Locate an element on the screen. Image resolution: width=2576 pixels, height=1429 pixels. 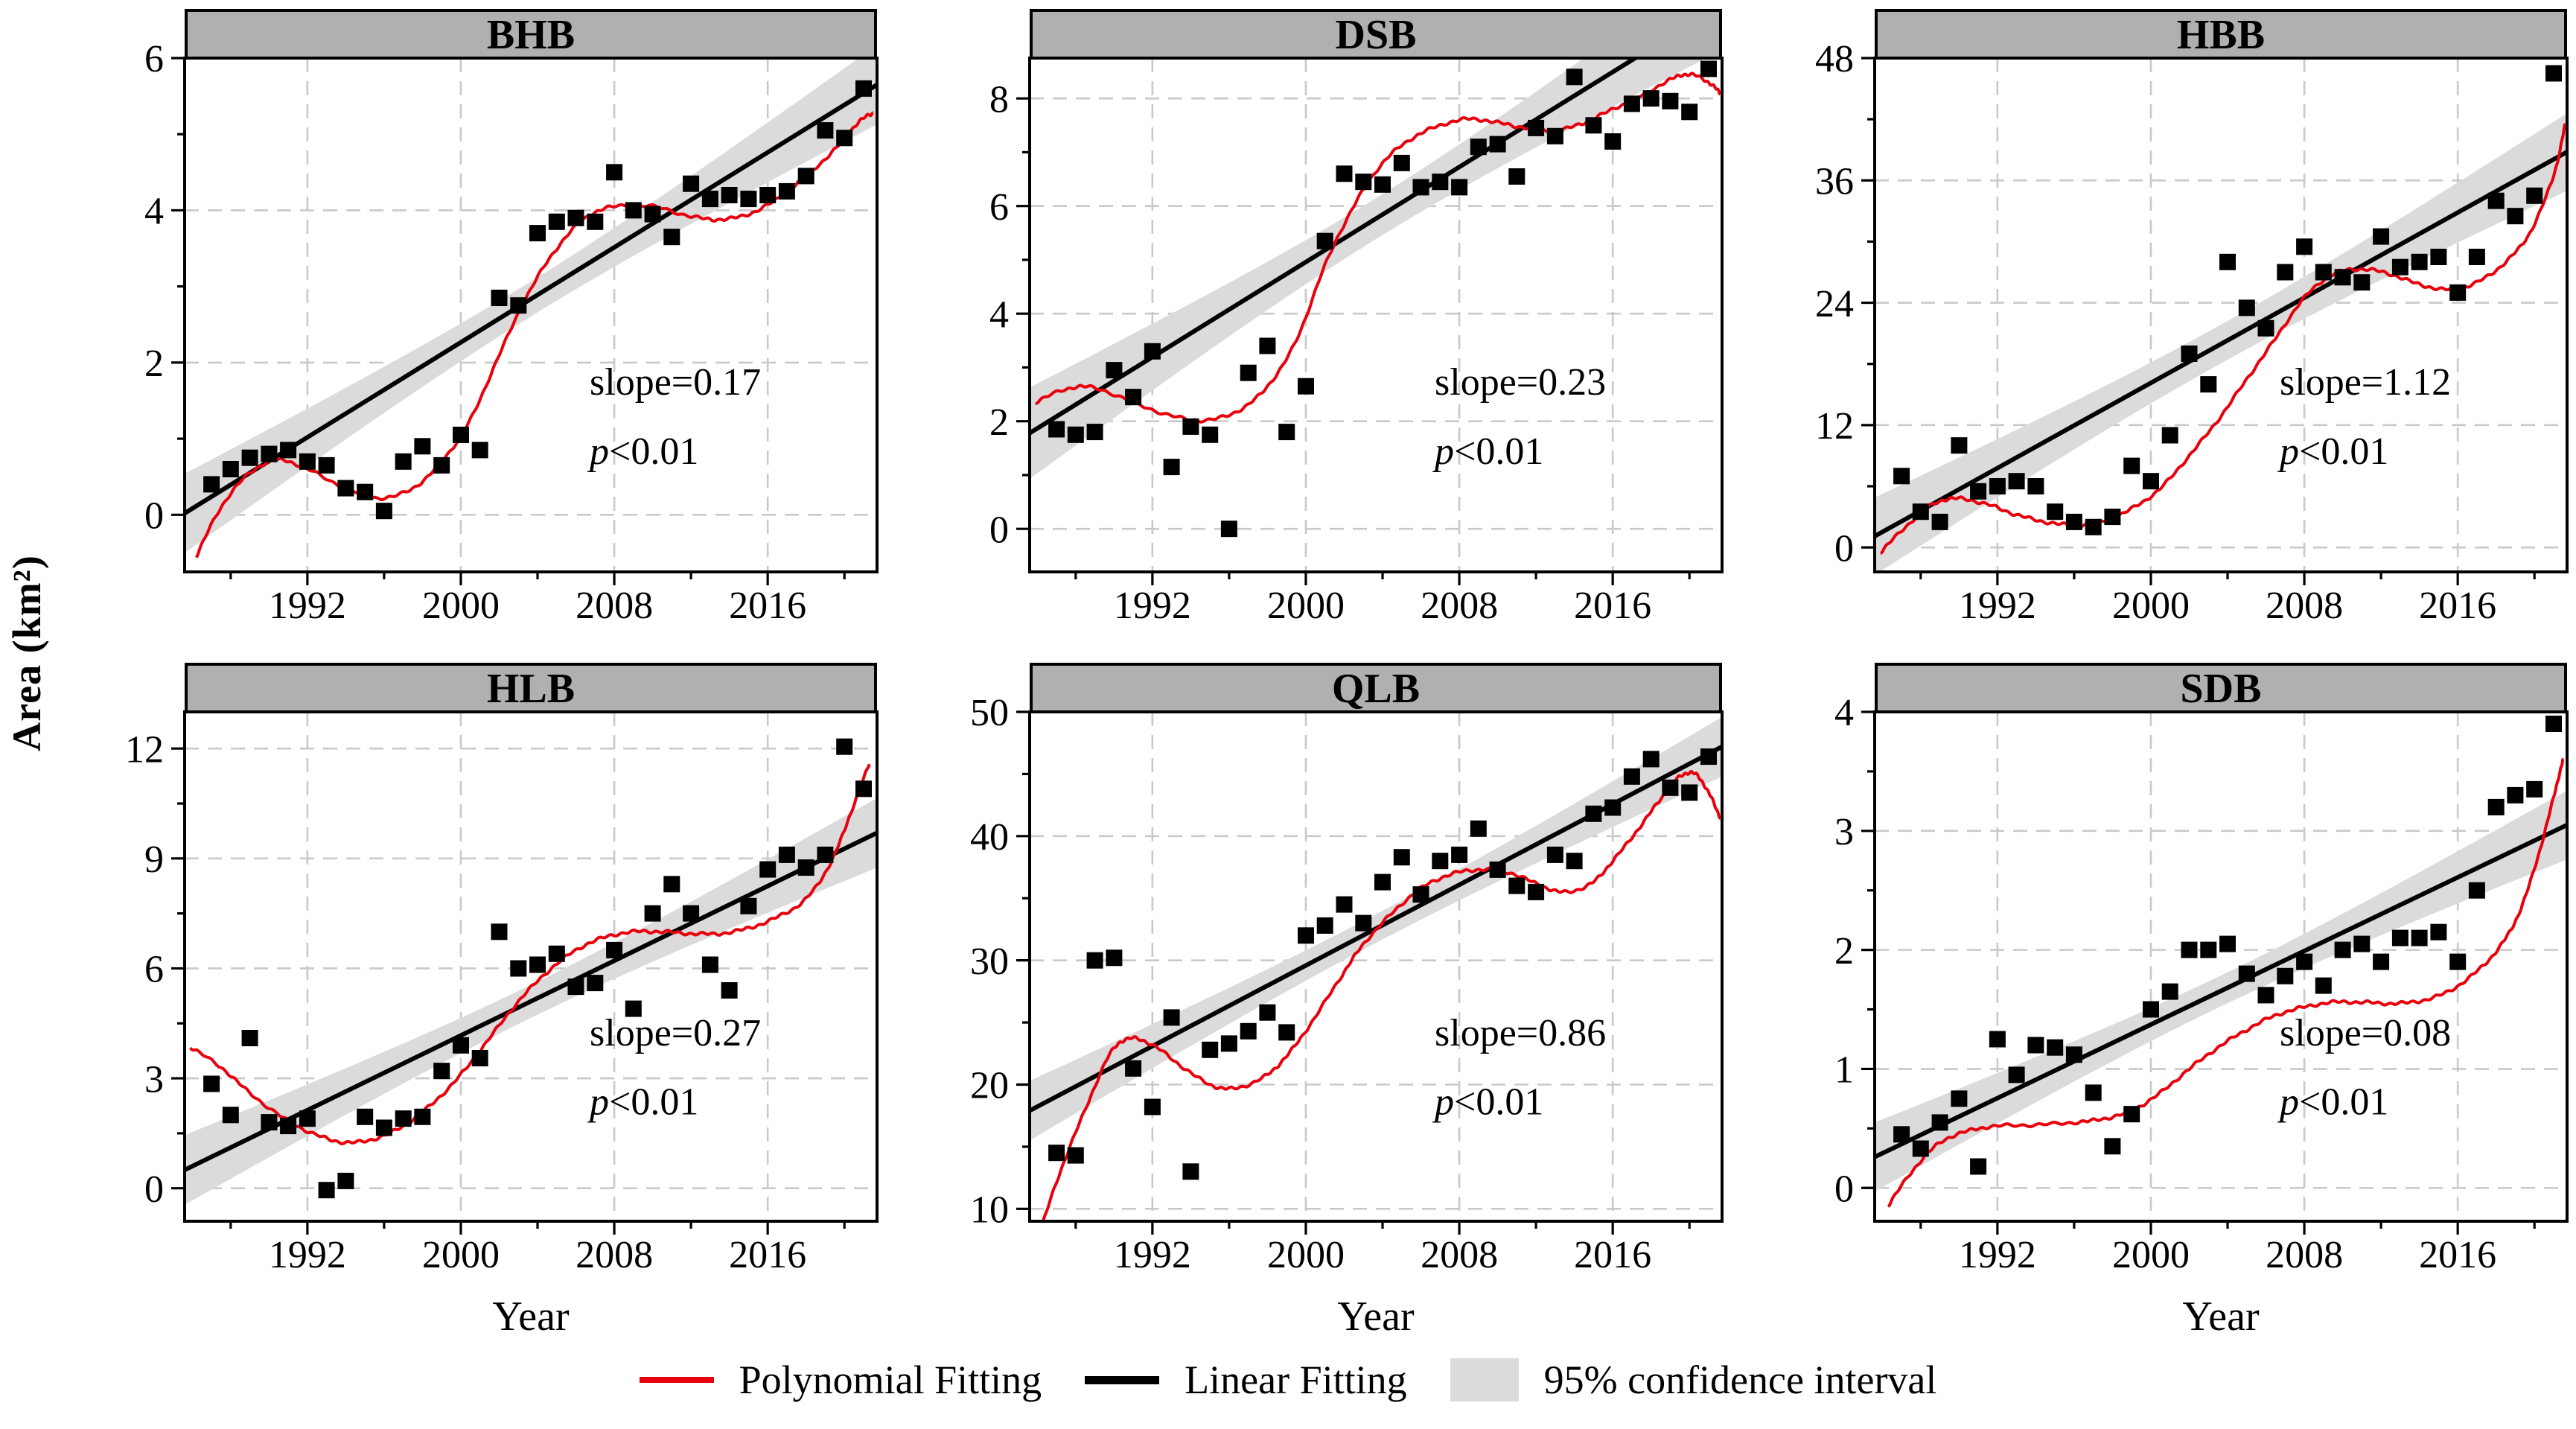
chart-canvas-sdb: 1992 2000 2008 2016 0 1 2 3 4 slope=0.08 p<0.01 is located at coordinates (2201, 984).